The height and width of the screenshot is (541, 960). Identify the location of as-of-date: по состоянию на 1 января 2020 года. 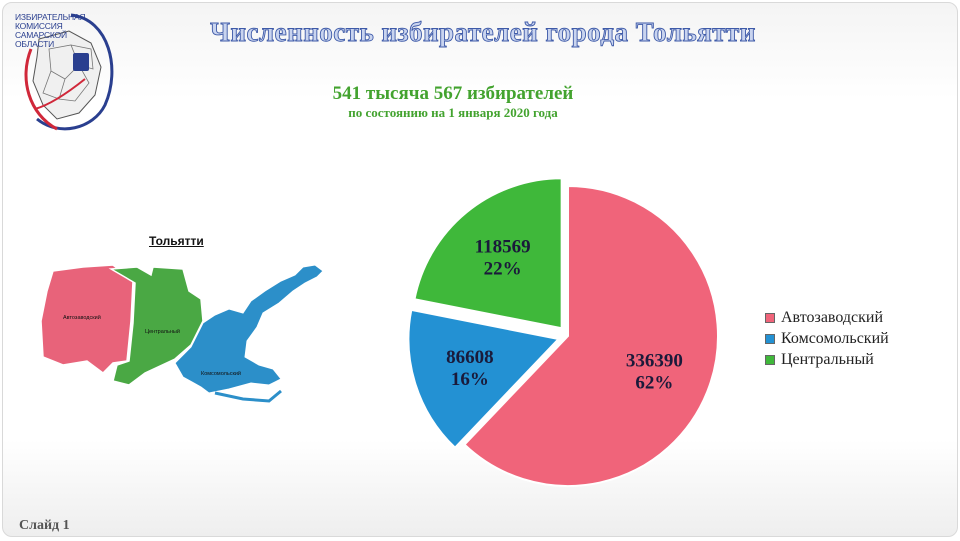
(453, 112).